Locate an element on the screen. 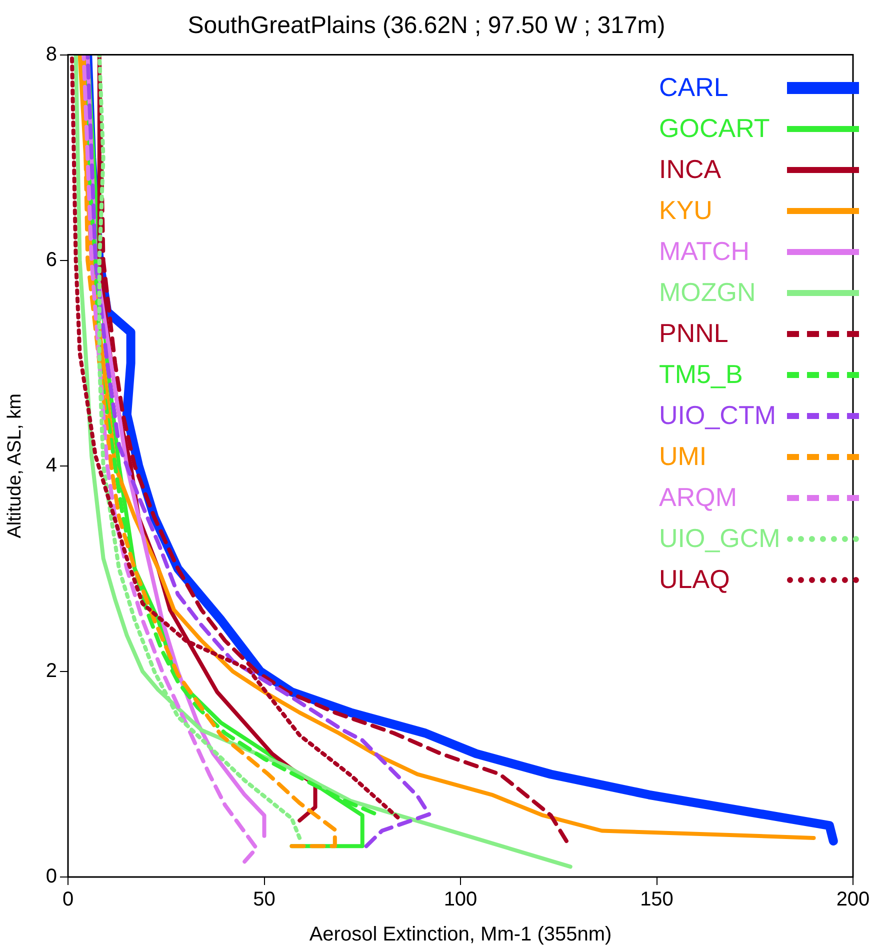 The width and height of the screenshot is (881, 951). y-tick-label: 0 is located at coordinates (51, 877).